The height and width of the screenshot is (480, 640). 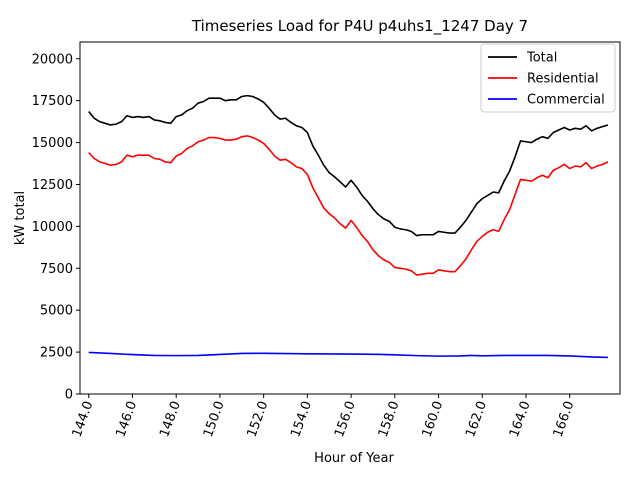 I want to click on legend: Total Residential Commercial, so click(x=548, y=78).